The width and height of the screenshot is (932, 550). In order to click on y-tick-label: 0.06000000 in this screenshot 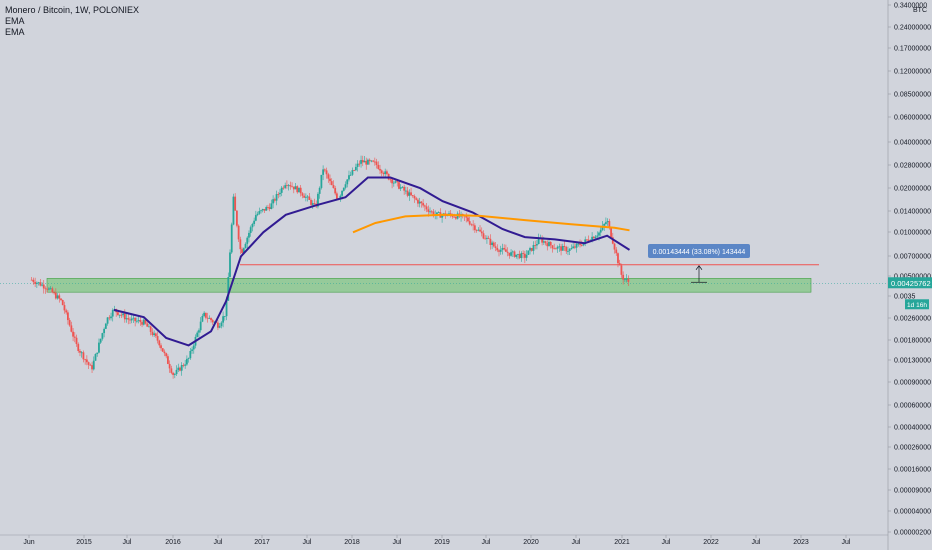, I will do `click(912, 118)`.